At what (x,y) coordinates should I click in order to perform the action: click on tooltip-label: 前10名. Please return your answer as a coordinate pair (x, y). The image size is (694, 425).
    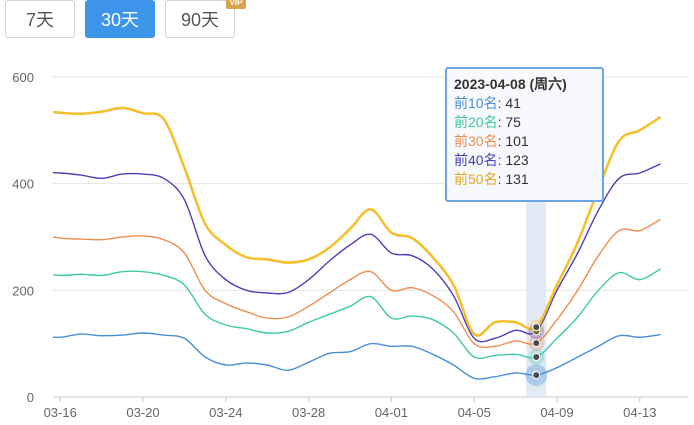
    Looking at the image, I should click on (476, 103).